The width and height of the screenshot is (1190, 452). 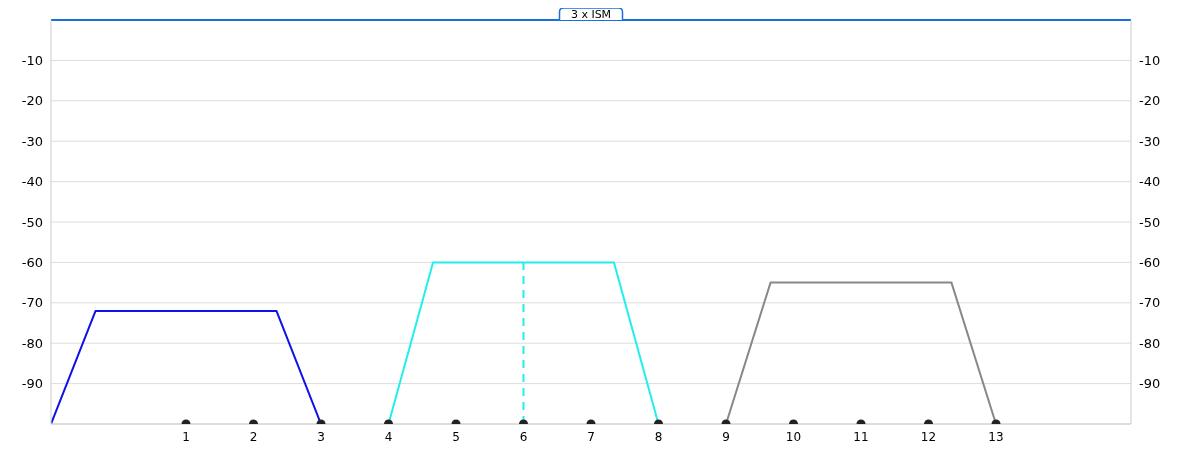 I want to click on x-tick-label: 8, so click(x=658, y=436).